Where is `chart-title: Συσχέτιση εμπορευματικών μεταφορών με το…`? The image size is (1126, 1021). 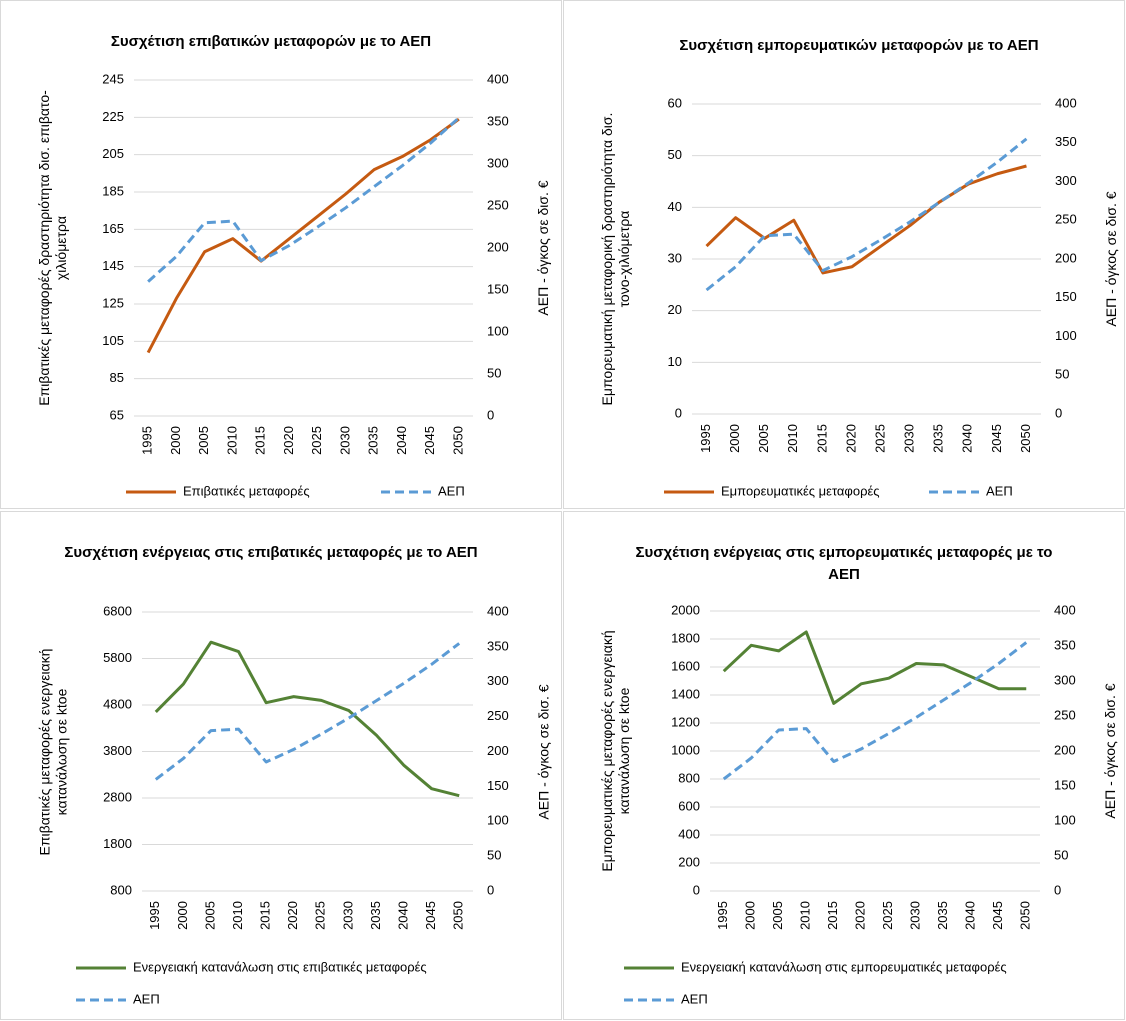 chart-title: Συσχέτιση εμπορευματικών μεταφορών με το… is located at coordinates (859, 45).